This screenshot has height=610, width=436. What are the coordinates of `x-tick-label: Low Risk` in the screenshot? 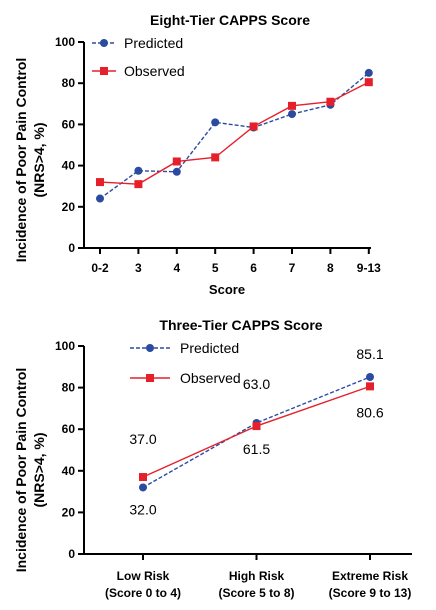 It's located at (143, 576).